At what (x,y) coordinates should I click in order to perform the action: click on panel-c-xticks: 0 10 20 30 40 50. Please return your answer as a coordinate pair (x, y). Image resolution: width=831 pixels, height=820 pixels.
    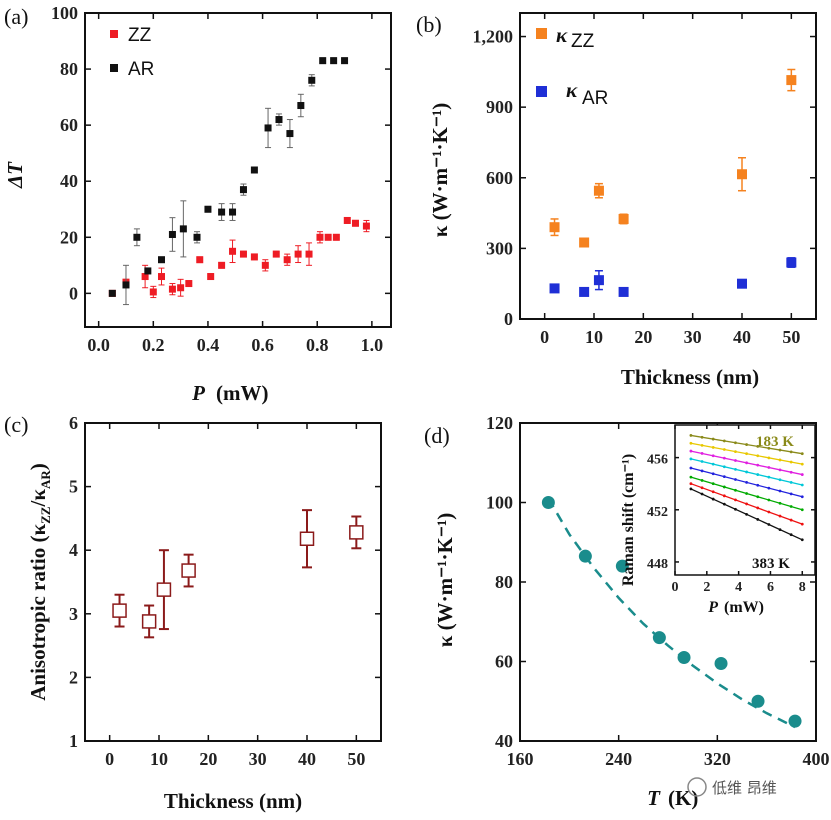
    Looking at the image, I should click on (235, 596).